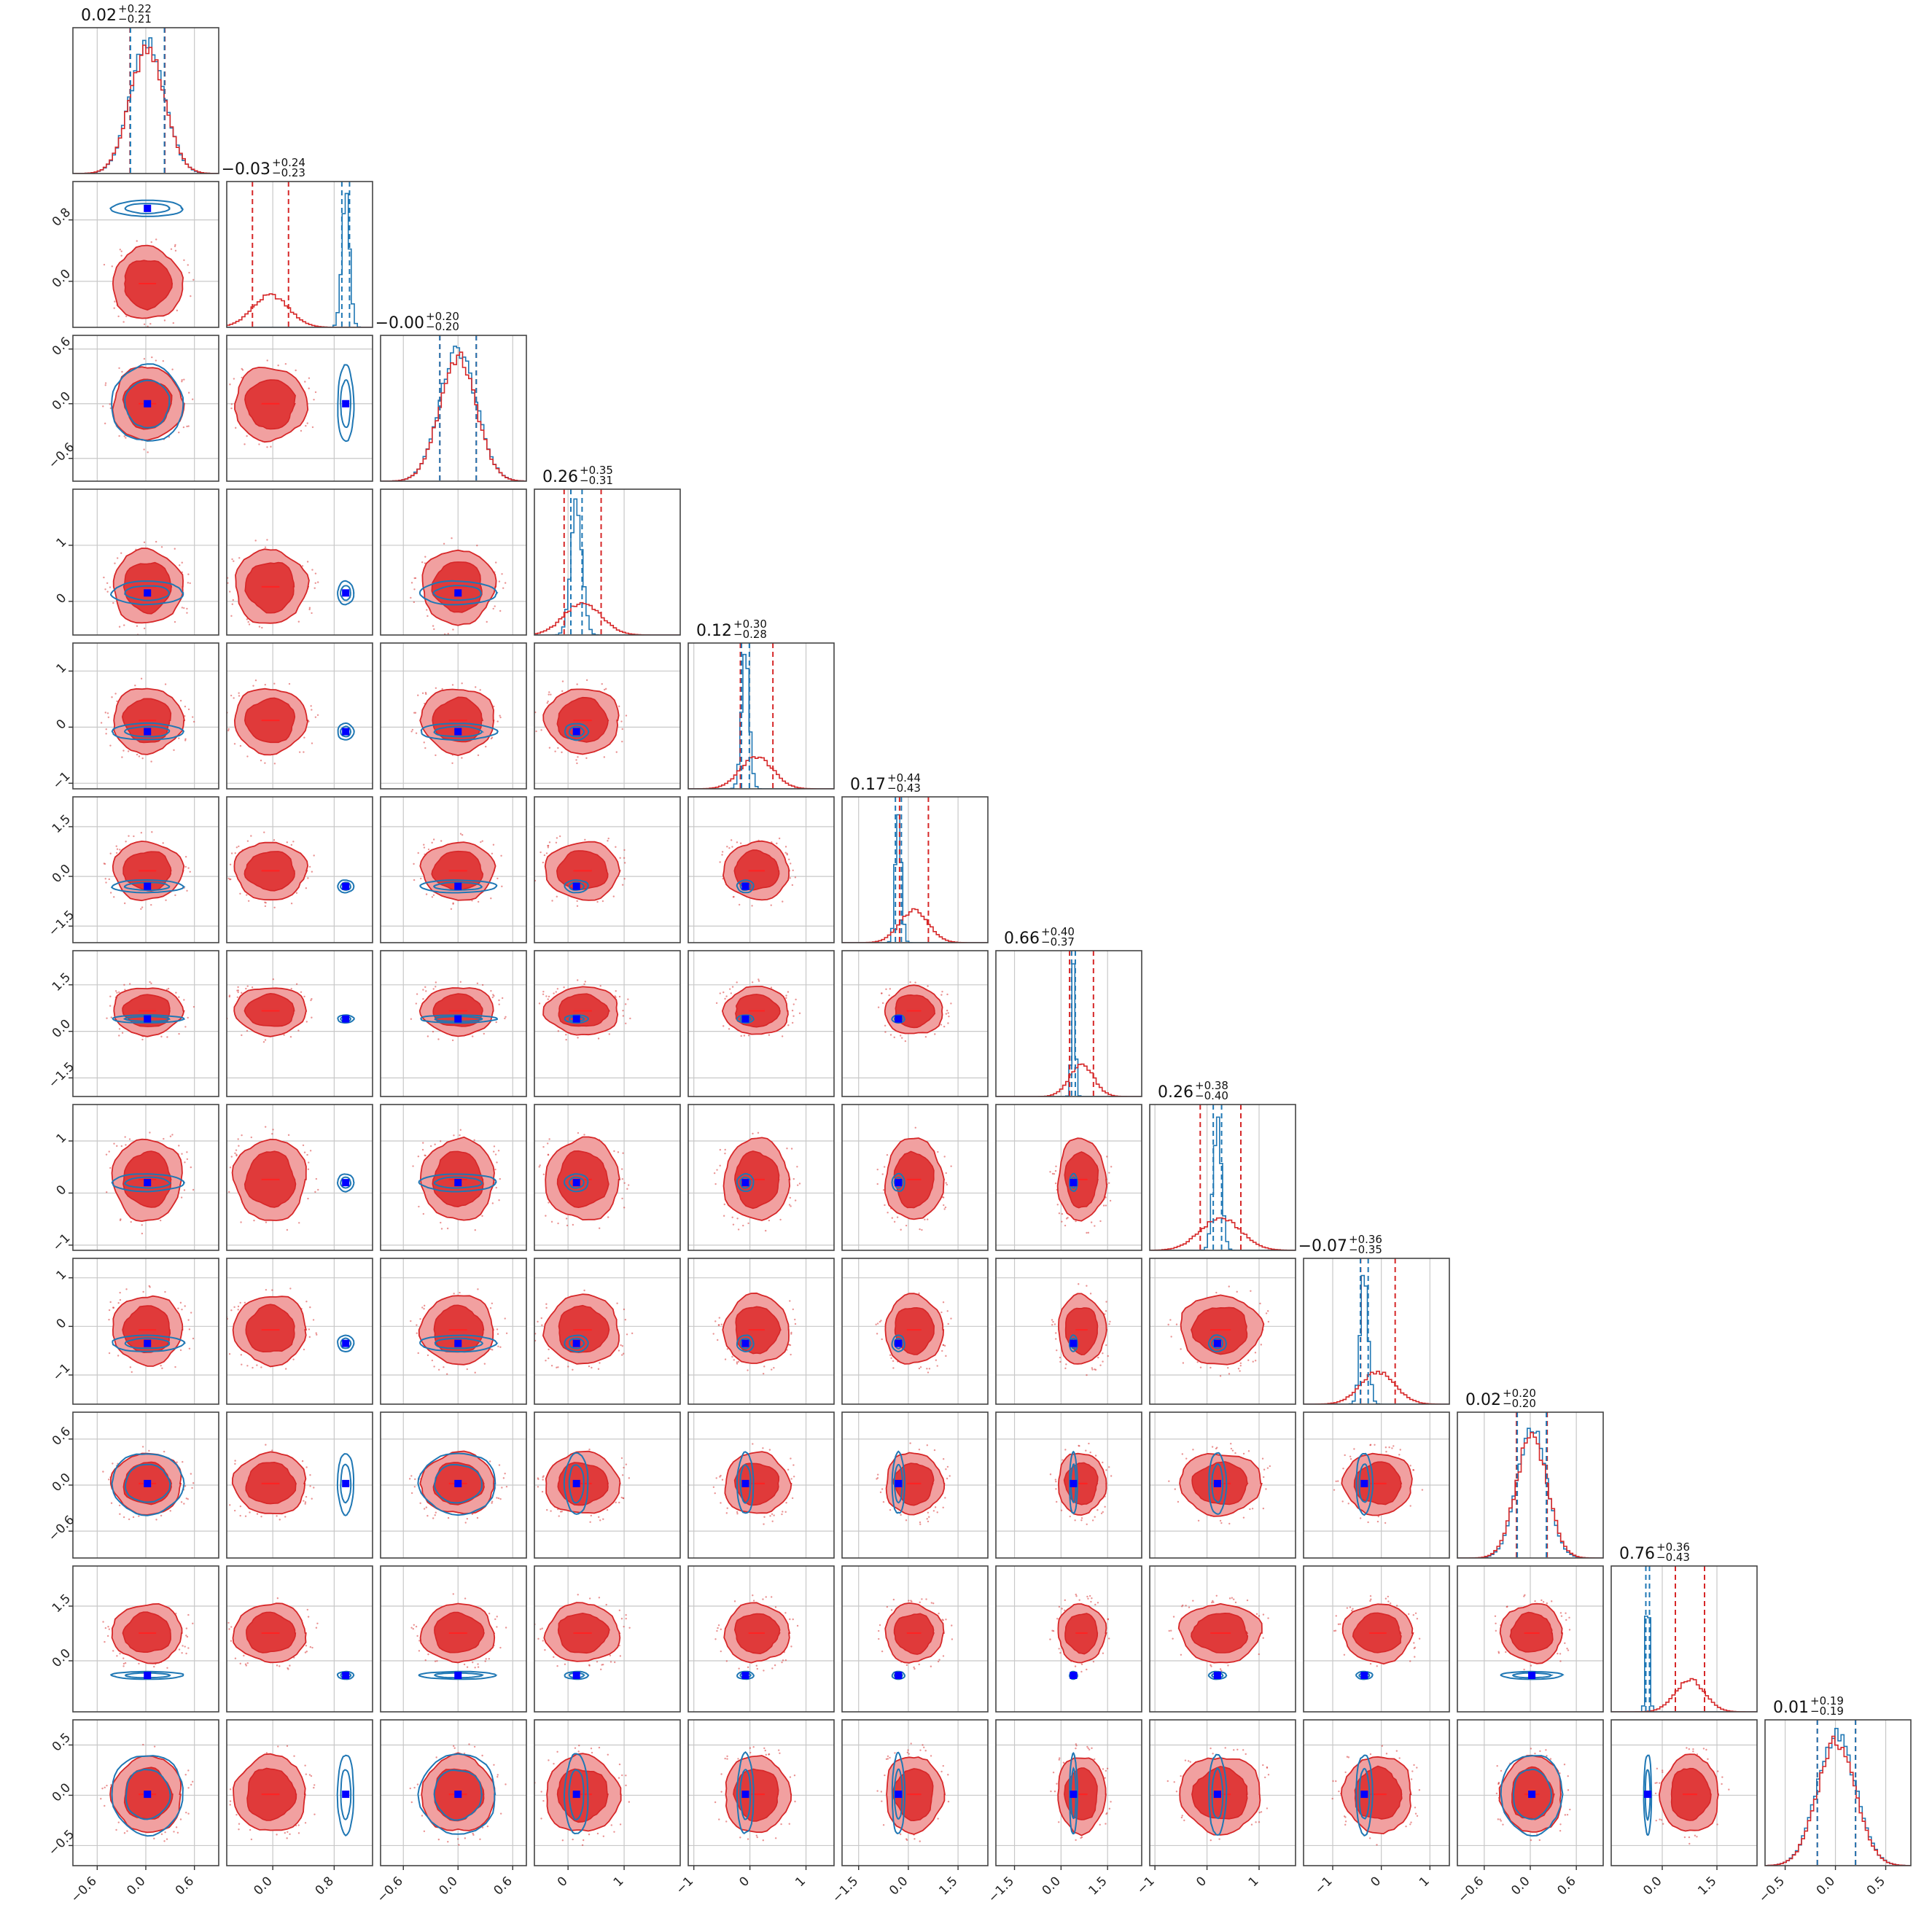 The image size is (1932, 1932). Describe the element at coordinates (62, 1604) in the screenshot. I see `y-tick-label: 1.5` at that location.